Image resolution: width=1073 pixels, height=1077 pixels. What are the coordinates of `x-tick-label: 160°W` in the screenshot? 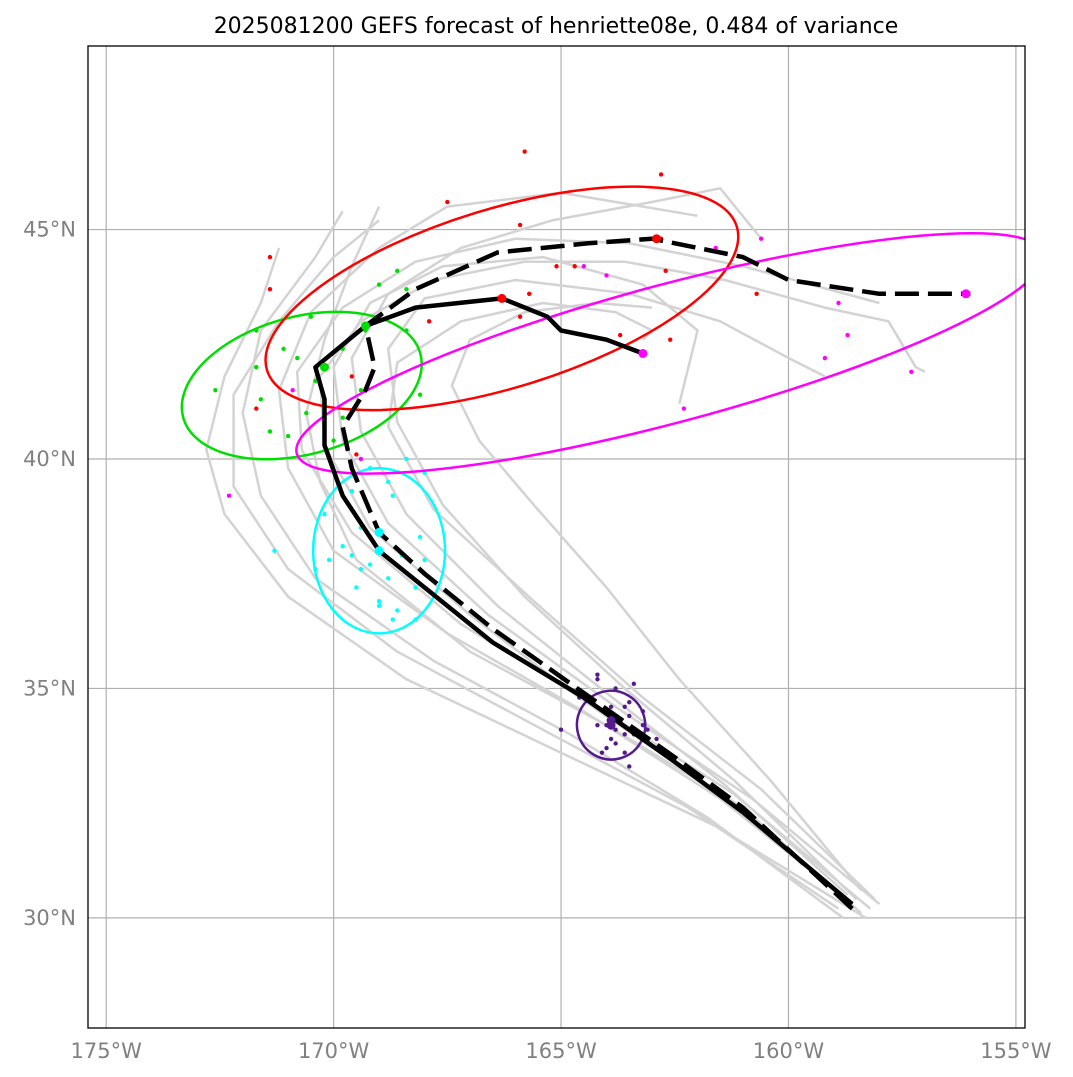 It's located at (789, 1051).